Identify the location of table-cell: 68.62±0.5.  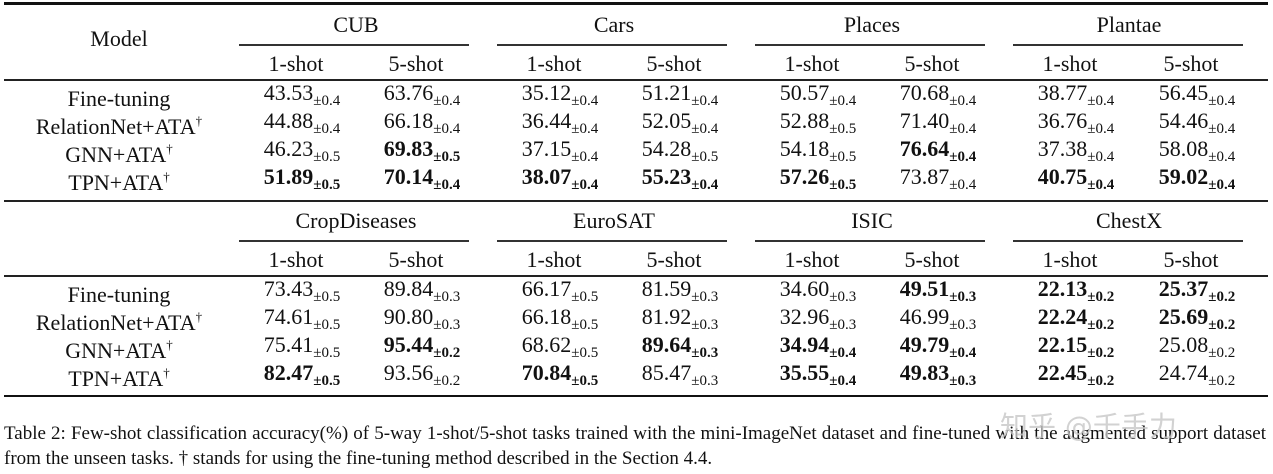
(560, 349).